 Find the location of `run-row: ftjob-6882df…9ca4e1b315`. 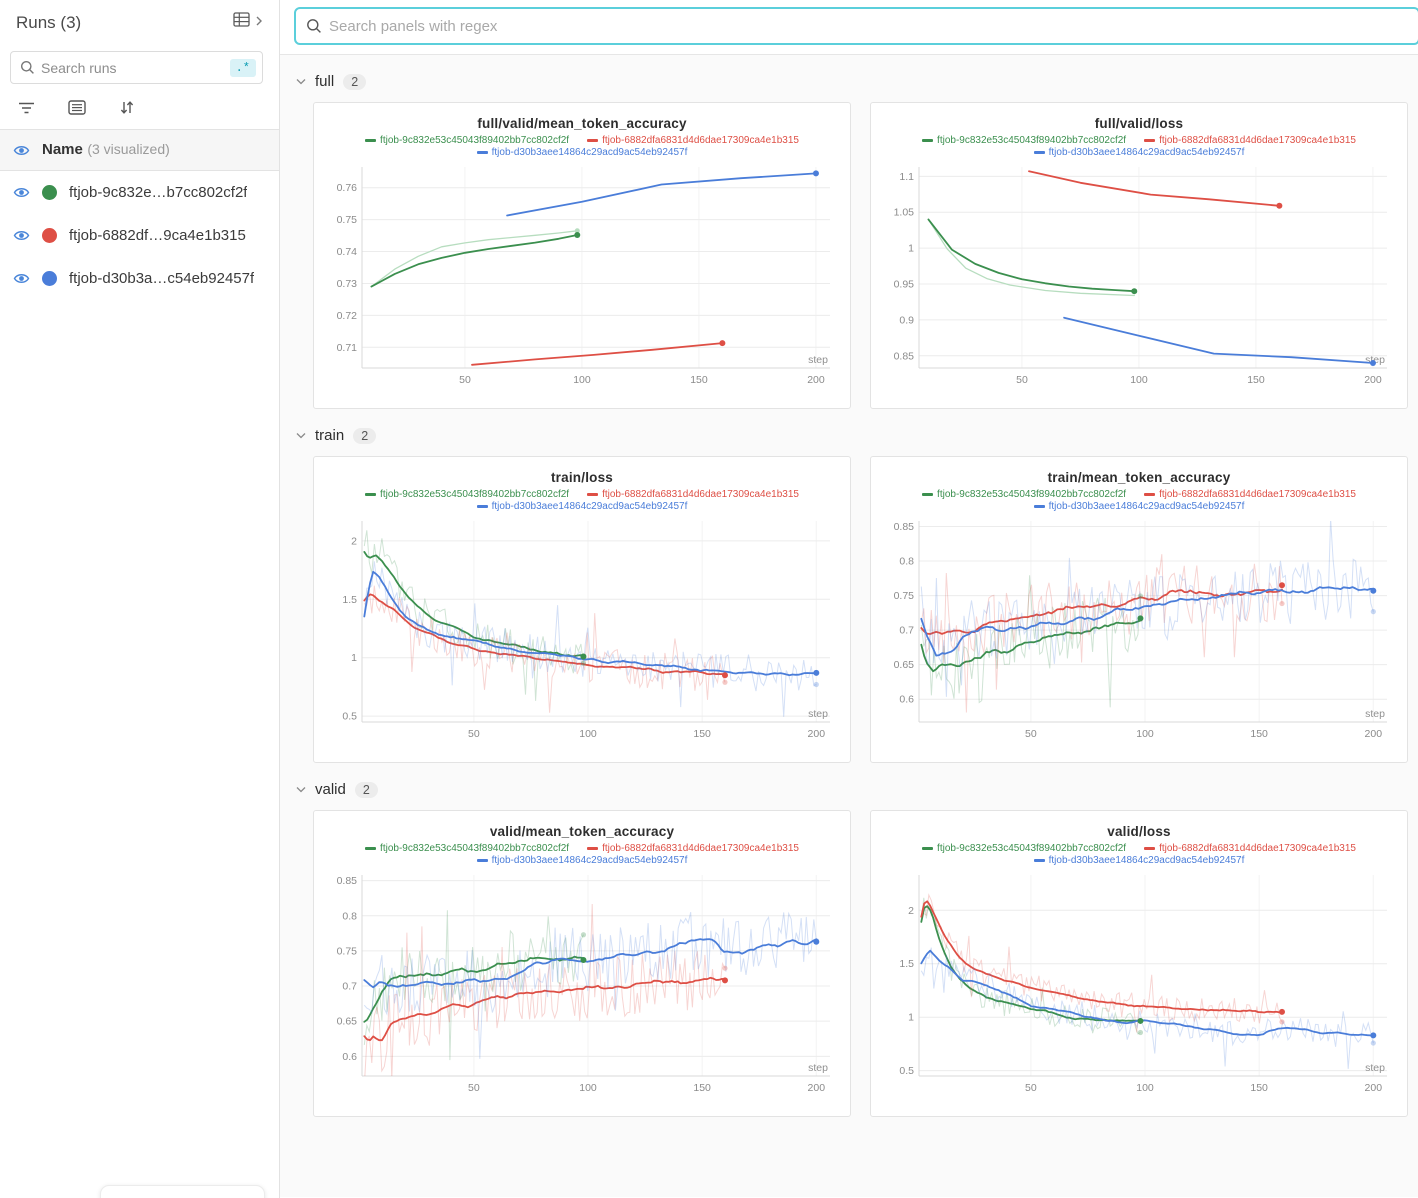

run-row: ftjob-6882df…9ca4e1b315 is located at coordinates (139, 235).